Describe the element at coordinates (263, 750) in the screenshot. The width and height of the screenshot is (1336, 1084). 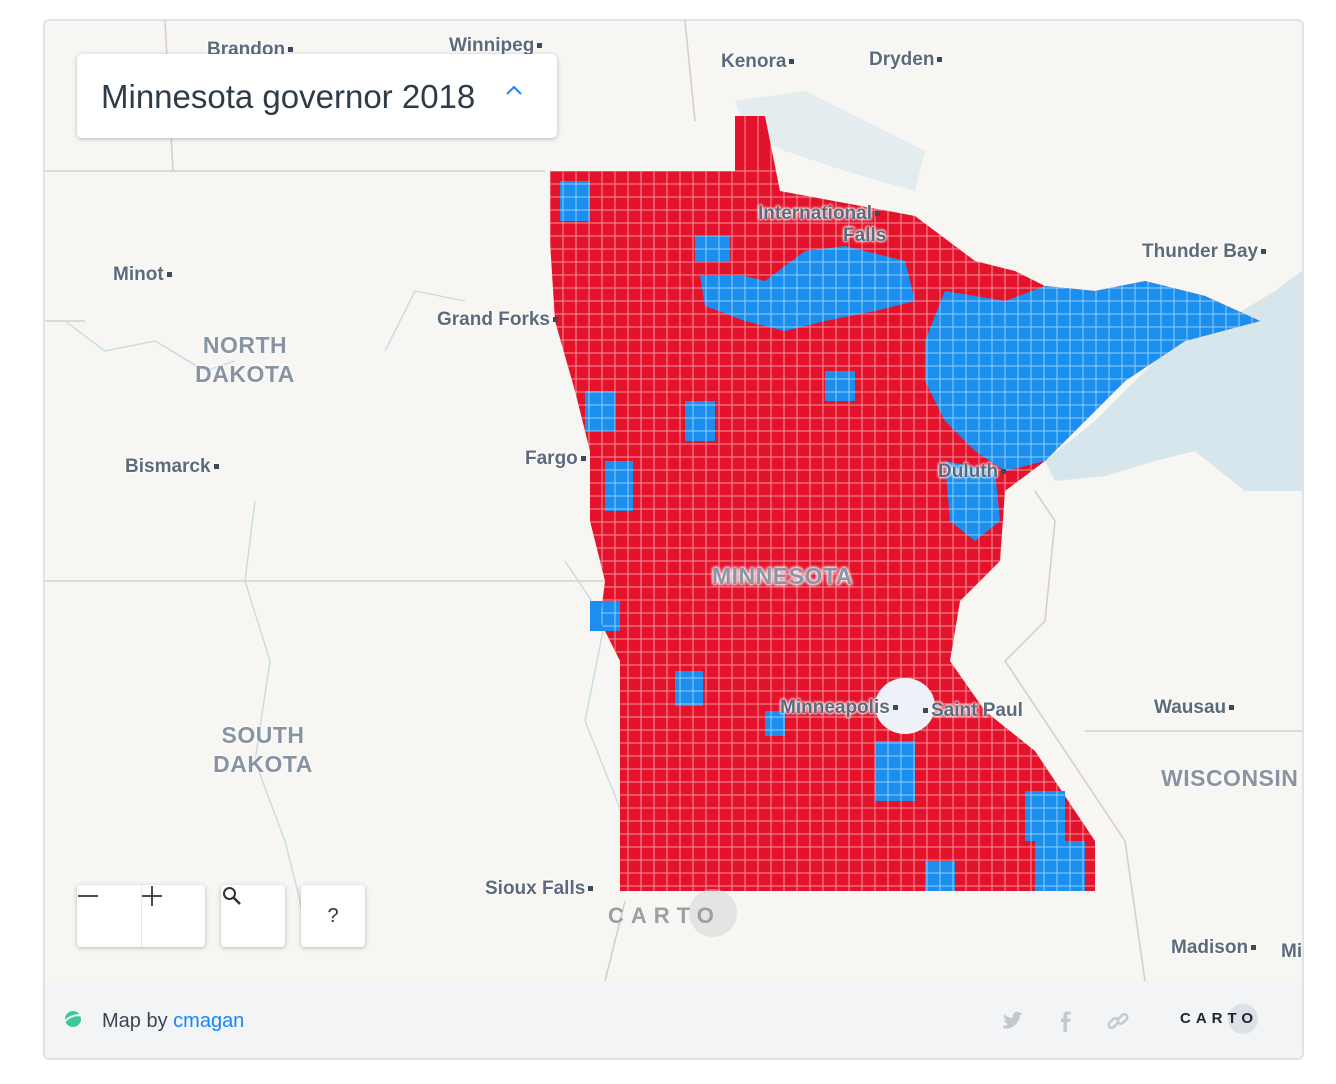
I see `region-south-dakota: SOUTH DAKOTA` at that location.